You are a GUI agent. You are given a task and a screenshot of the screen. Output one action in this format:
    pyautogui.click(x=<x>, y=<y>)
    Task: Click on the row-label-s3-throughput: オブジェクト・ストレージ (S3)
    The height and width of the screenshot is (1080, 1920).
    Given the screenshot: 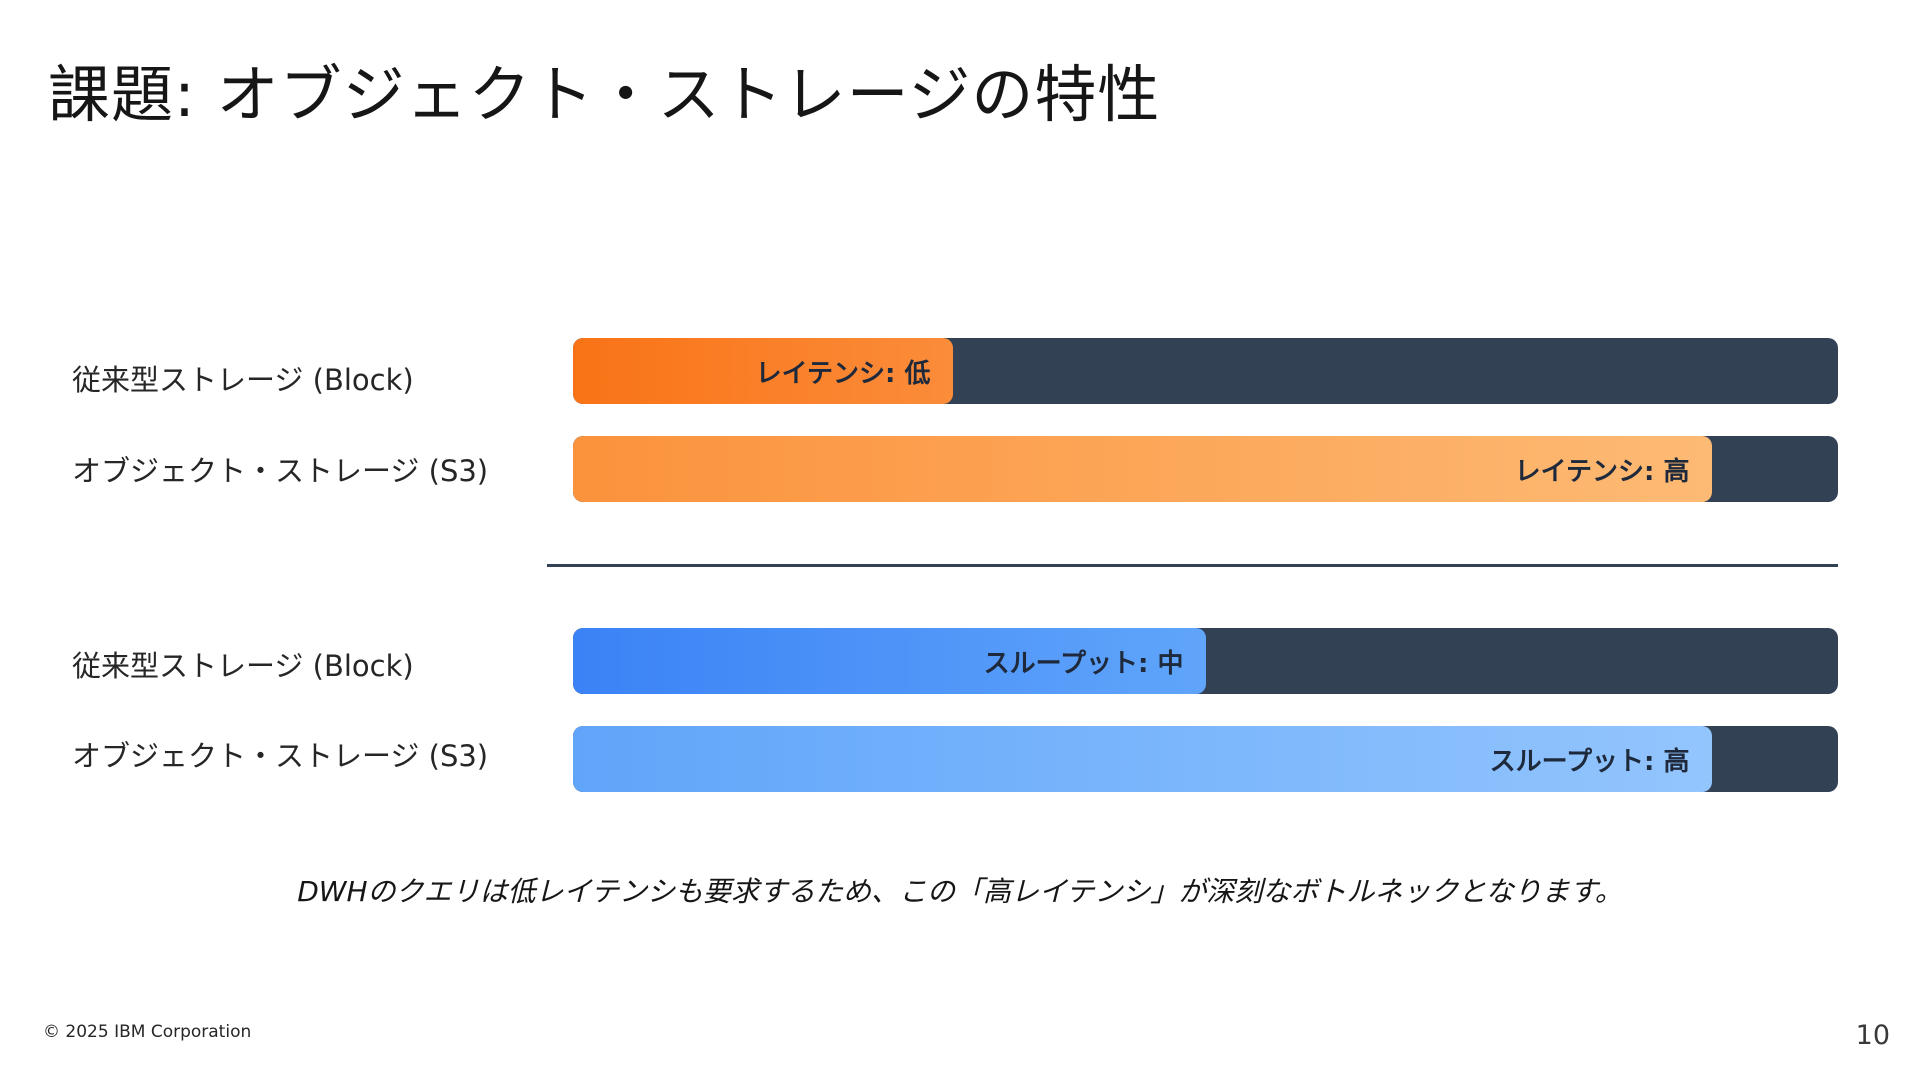 What is the action you would take?
    pyautogui.click(x=280, y=756)
    